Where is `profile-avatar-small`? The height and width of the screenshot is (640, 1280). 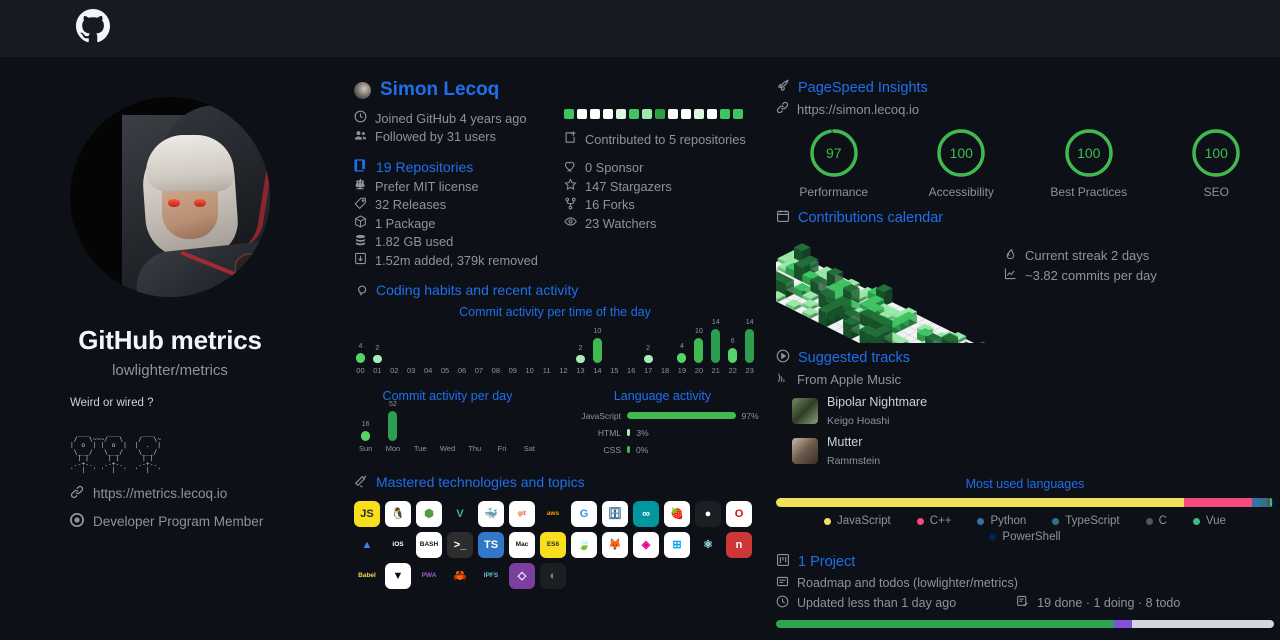 profile-avatar-small is located at coordinates (362, 90).